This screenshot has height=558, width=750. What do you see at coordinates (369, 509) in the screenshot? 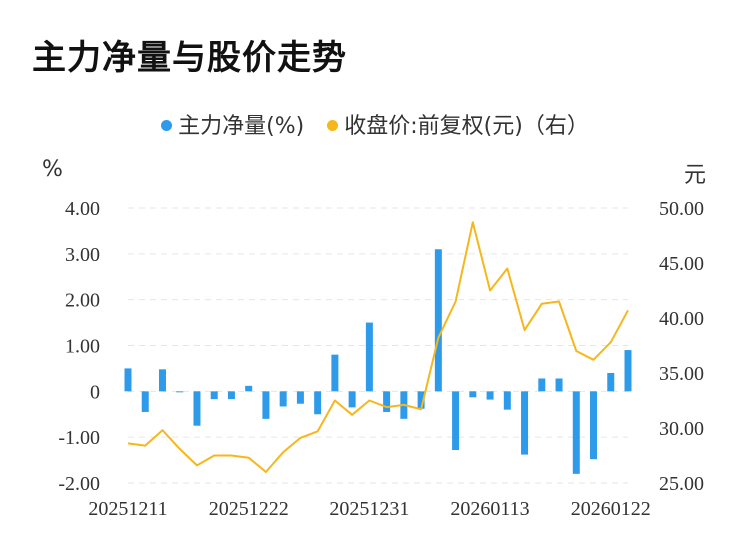
I see `x-tick-label: 20251231` at bounding box center [369, 509].